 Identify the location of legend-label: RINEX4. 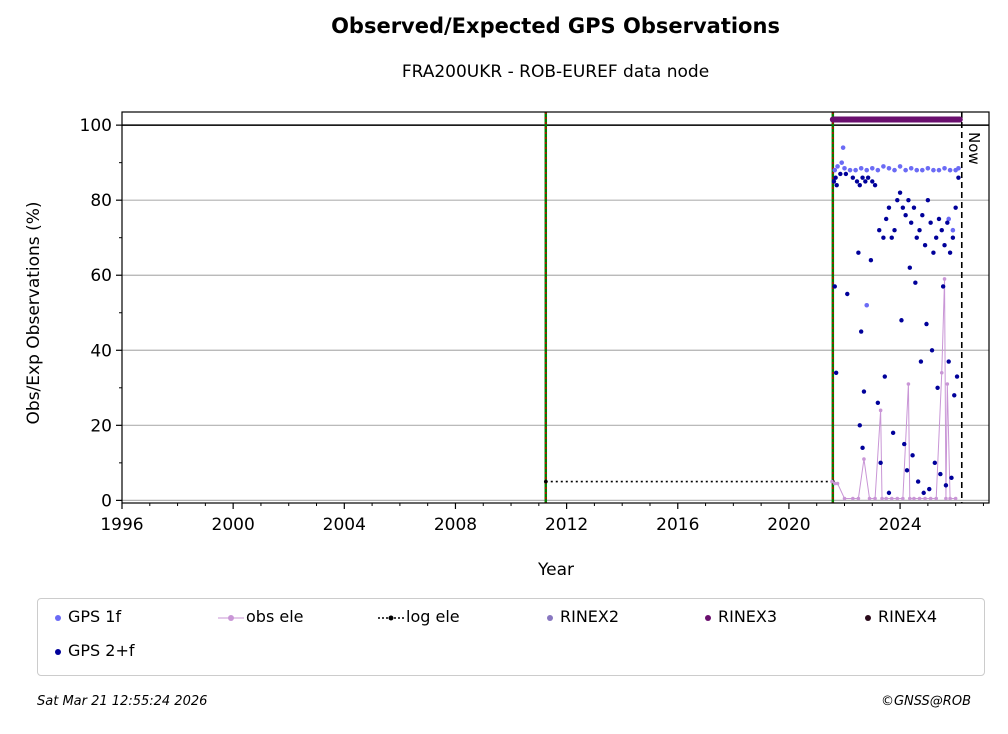
(908, 616).